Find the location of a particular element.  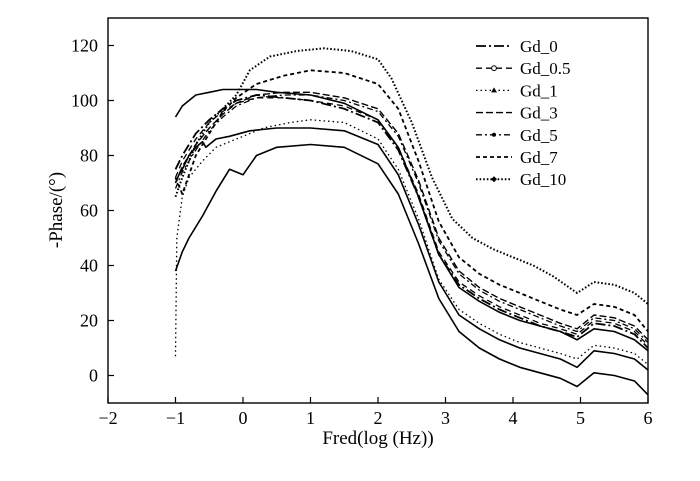

y-tick-label: 60 is located at coordinates (89, 211).